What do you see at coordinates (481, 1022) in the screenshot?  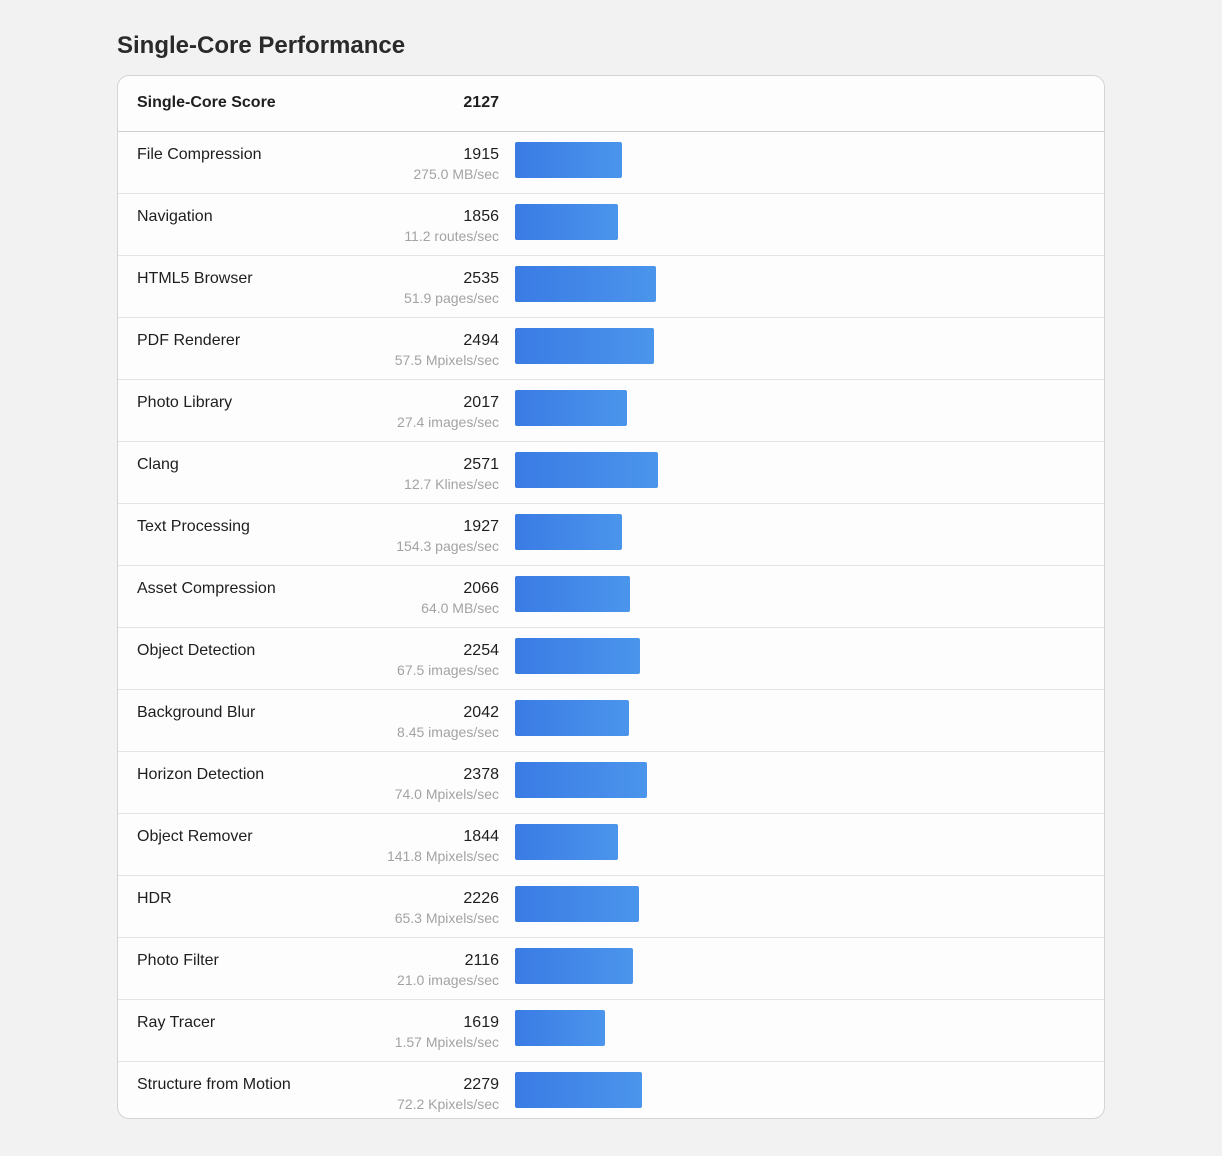 I see `benchmark-score: 1619` at bounding box center [481, 1022].